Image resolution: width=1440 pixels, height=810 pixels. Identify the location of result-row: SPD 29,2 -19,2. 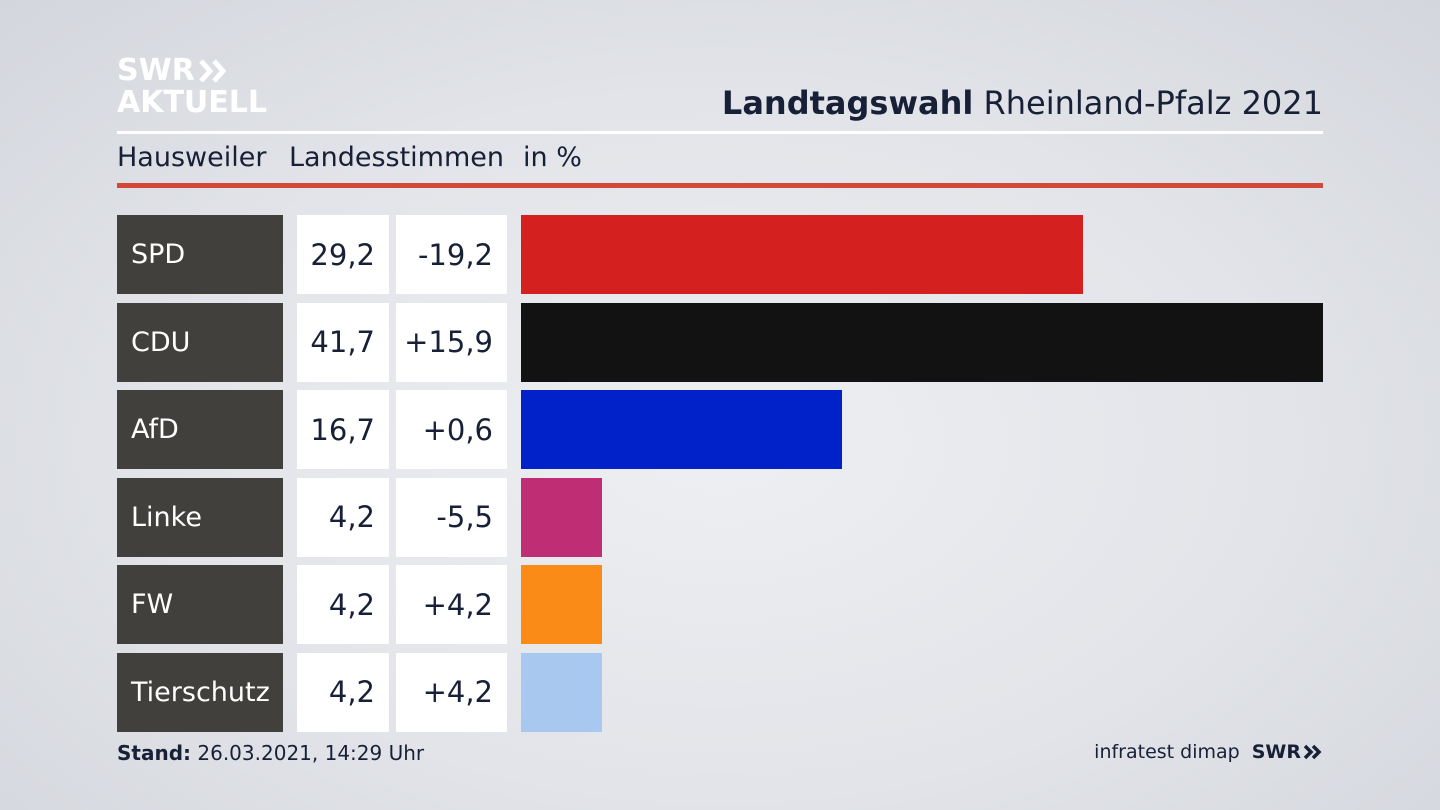
(720, 254).